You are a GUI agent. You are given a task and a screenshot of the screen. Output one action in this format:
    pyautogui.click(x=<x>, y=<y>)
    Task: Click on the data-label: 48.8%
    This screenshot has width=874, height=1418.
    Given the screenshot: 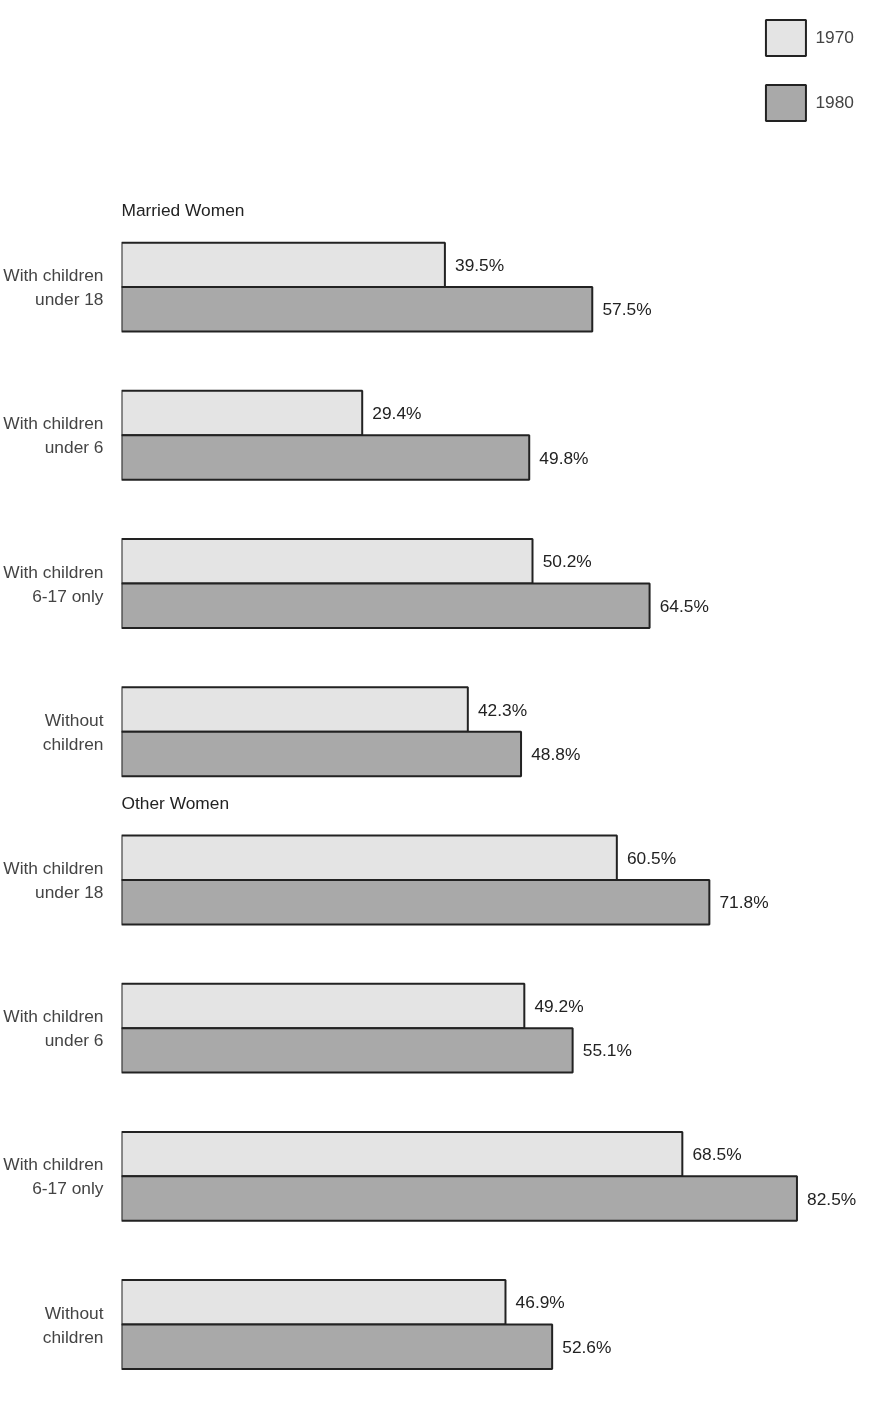 What is the action you would take?
    pyautogui.click(x=556, y=753)
    